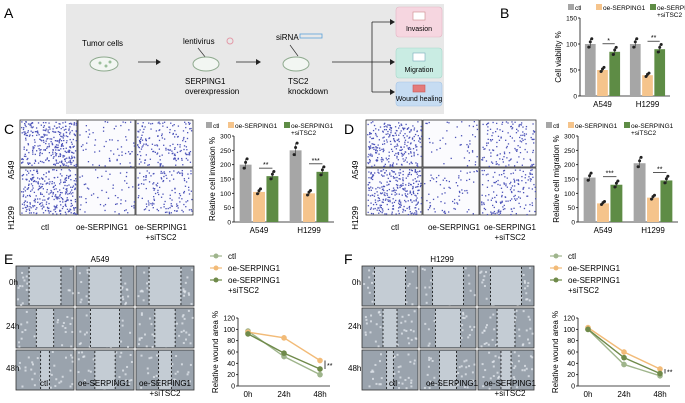 The width and height of the screenshot is (685, 403). I want to click on legend-label: +siTSC2, so click(583, 290).